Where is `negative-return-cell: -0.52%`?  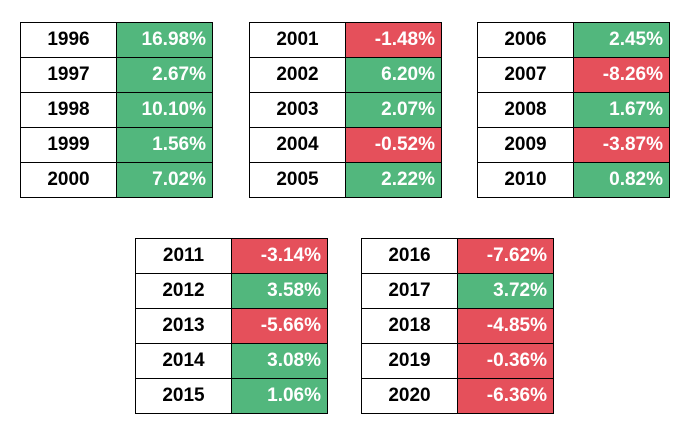 negative-return-cell: -0.52% is located at coordinates (393, 145).